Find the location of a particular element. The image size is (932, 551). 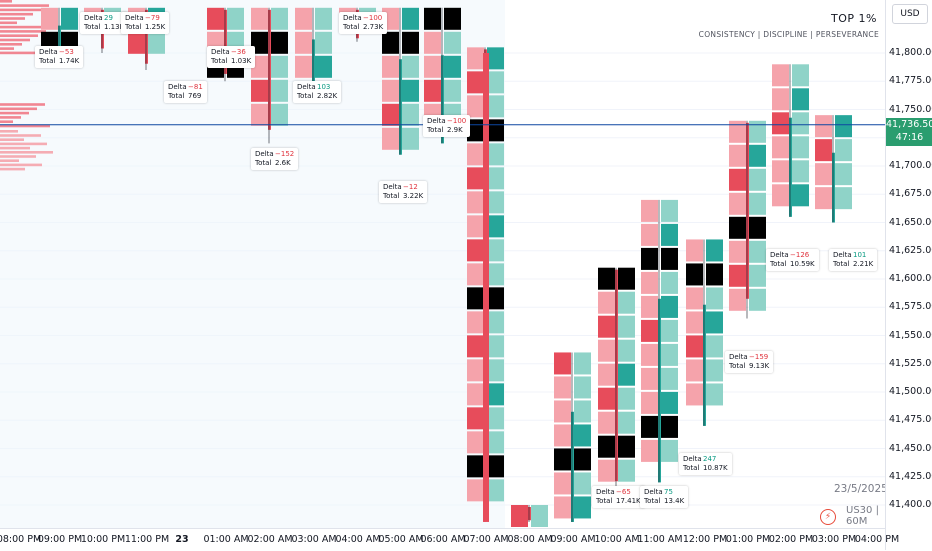

currency-button: USD is located at coordinates (910, 14).